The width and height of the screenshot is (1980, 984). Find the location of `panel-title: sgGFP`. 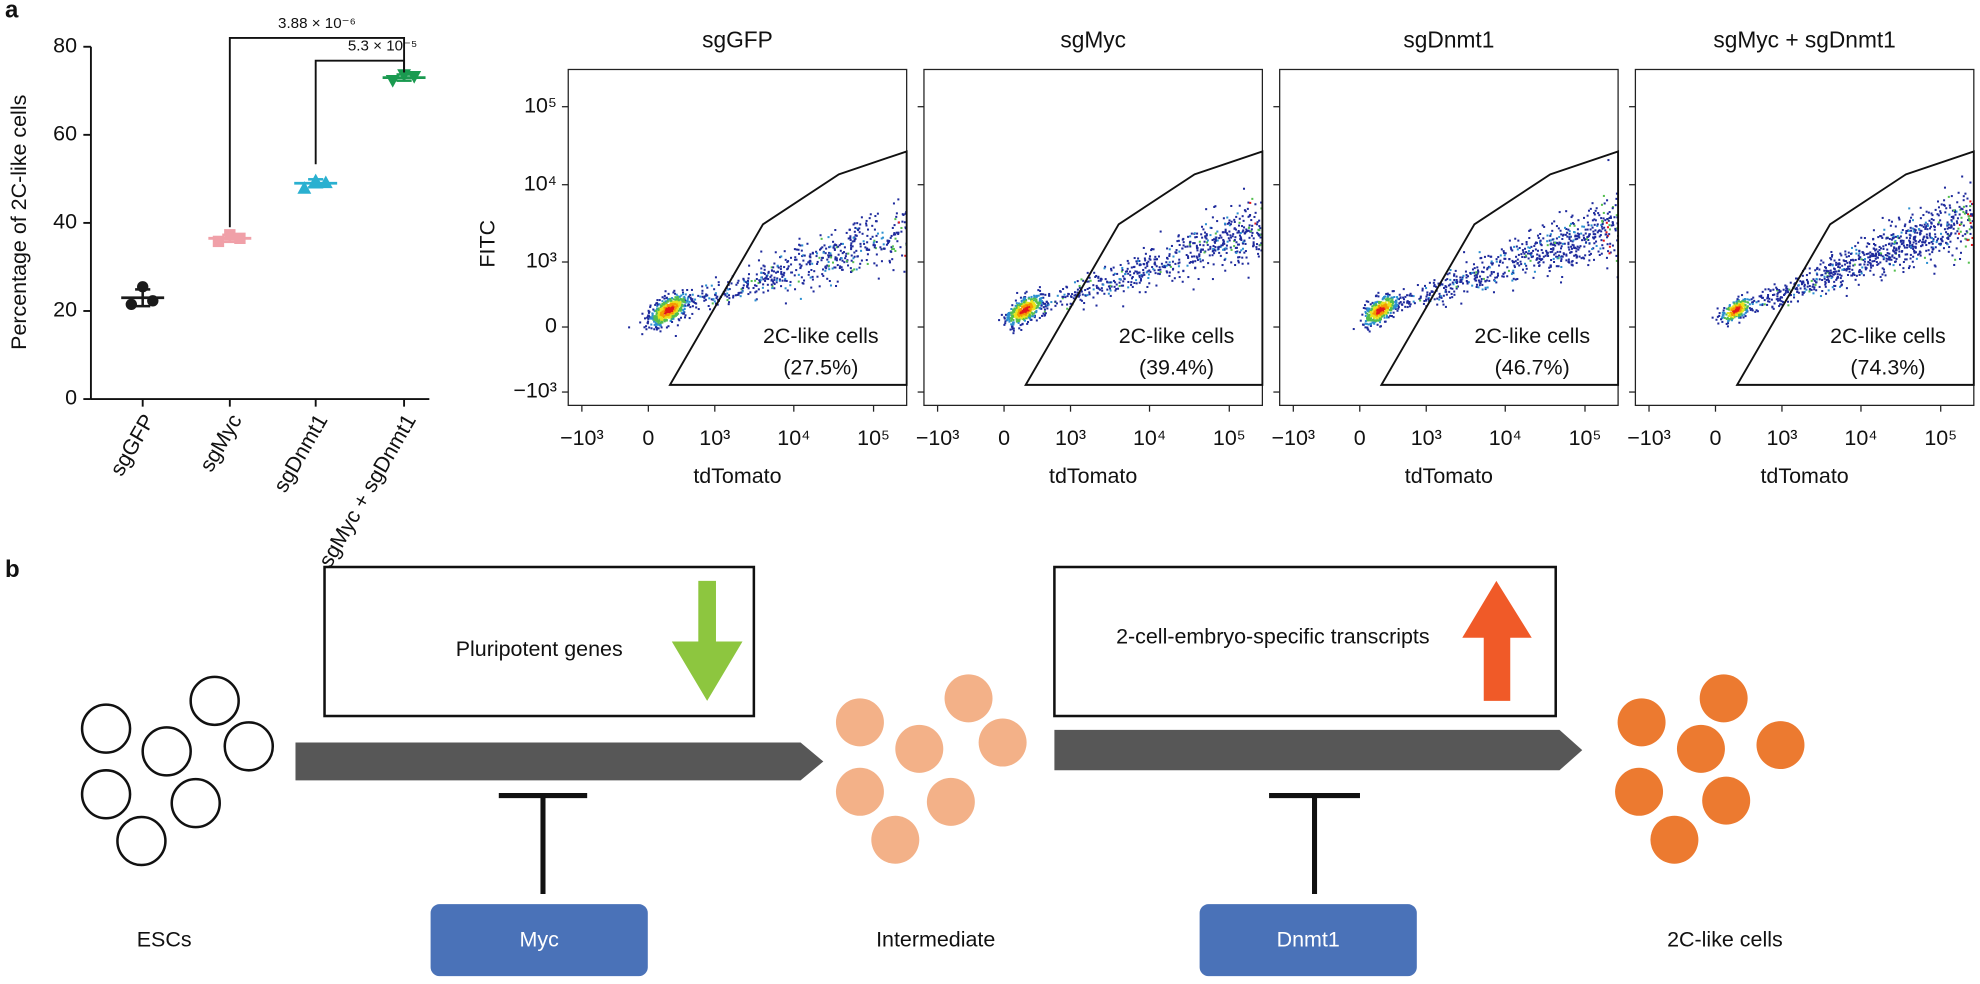

panel-title: sgGFP is located at coordinates (737, 40).